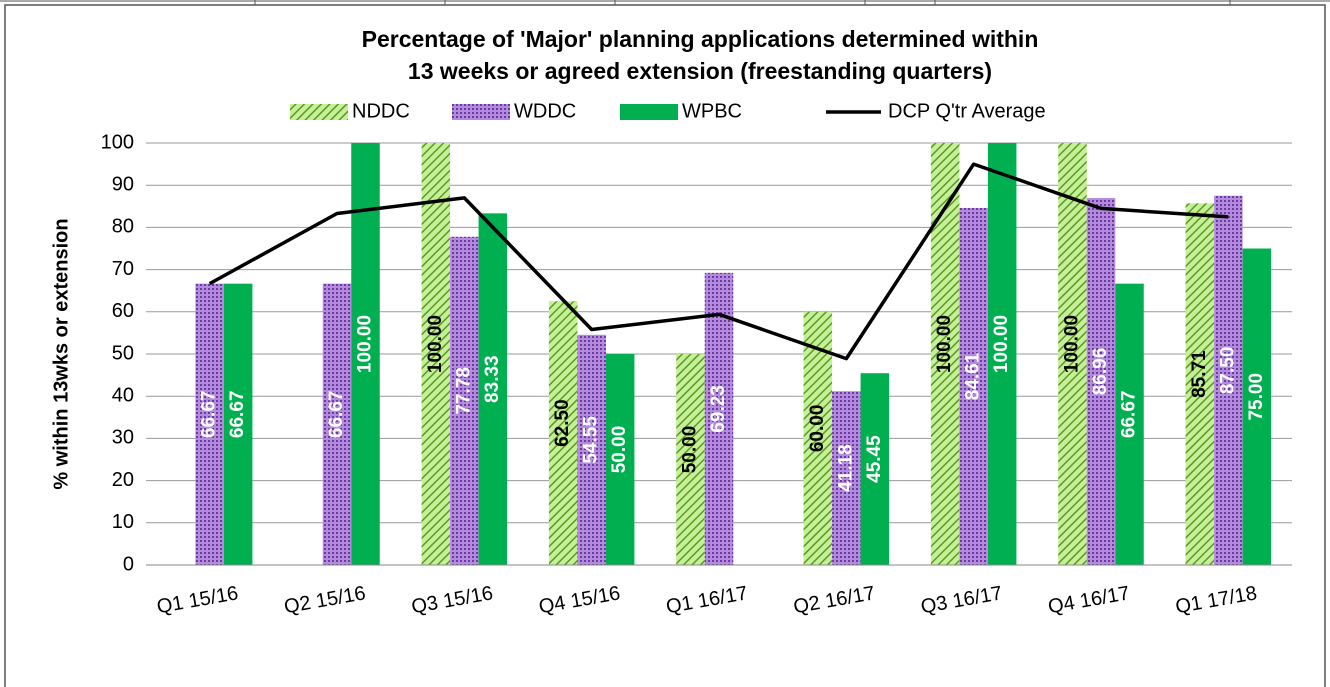  I want to click on x-tick-label: Q4 16/17, so click(1088, 600).